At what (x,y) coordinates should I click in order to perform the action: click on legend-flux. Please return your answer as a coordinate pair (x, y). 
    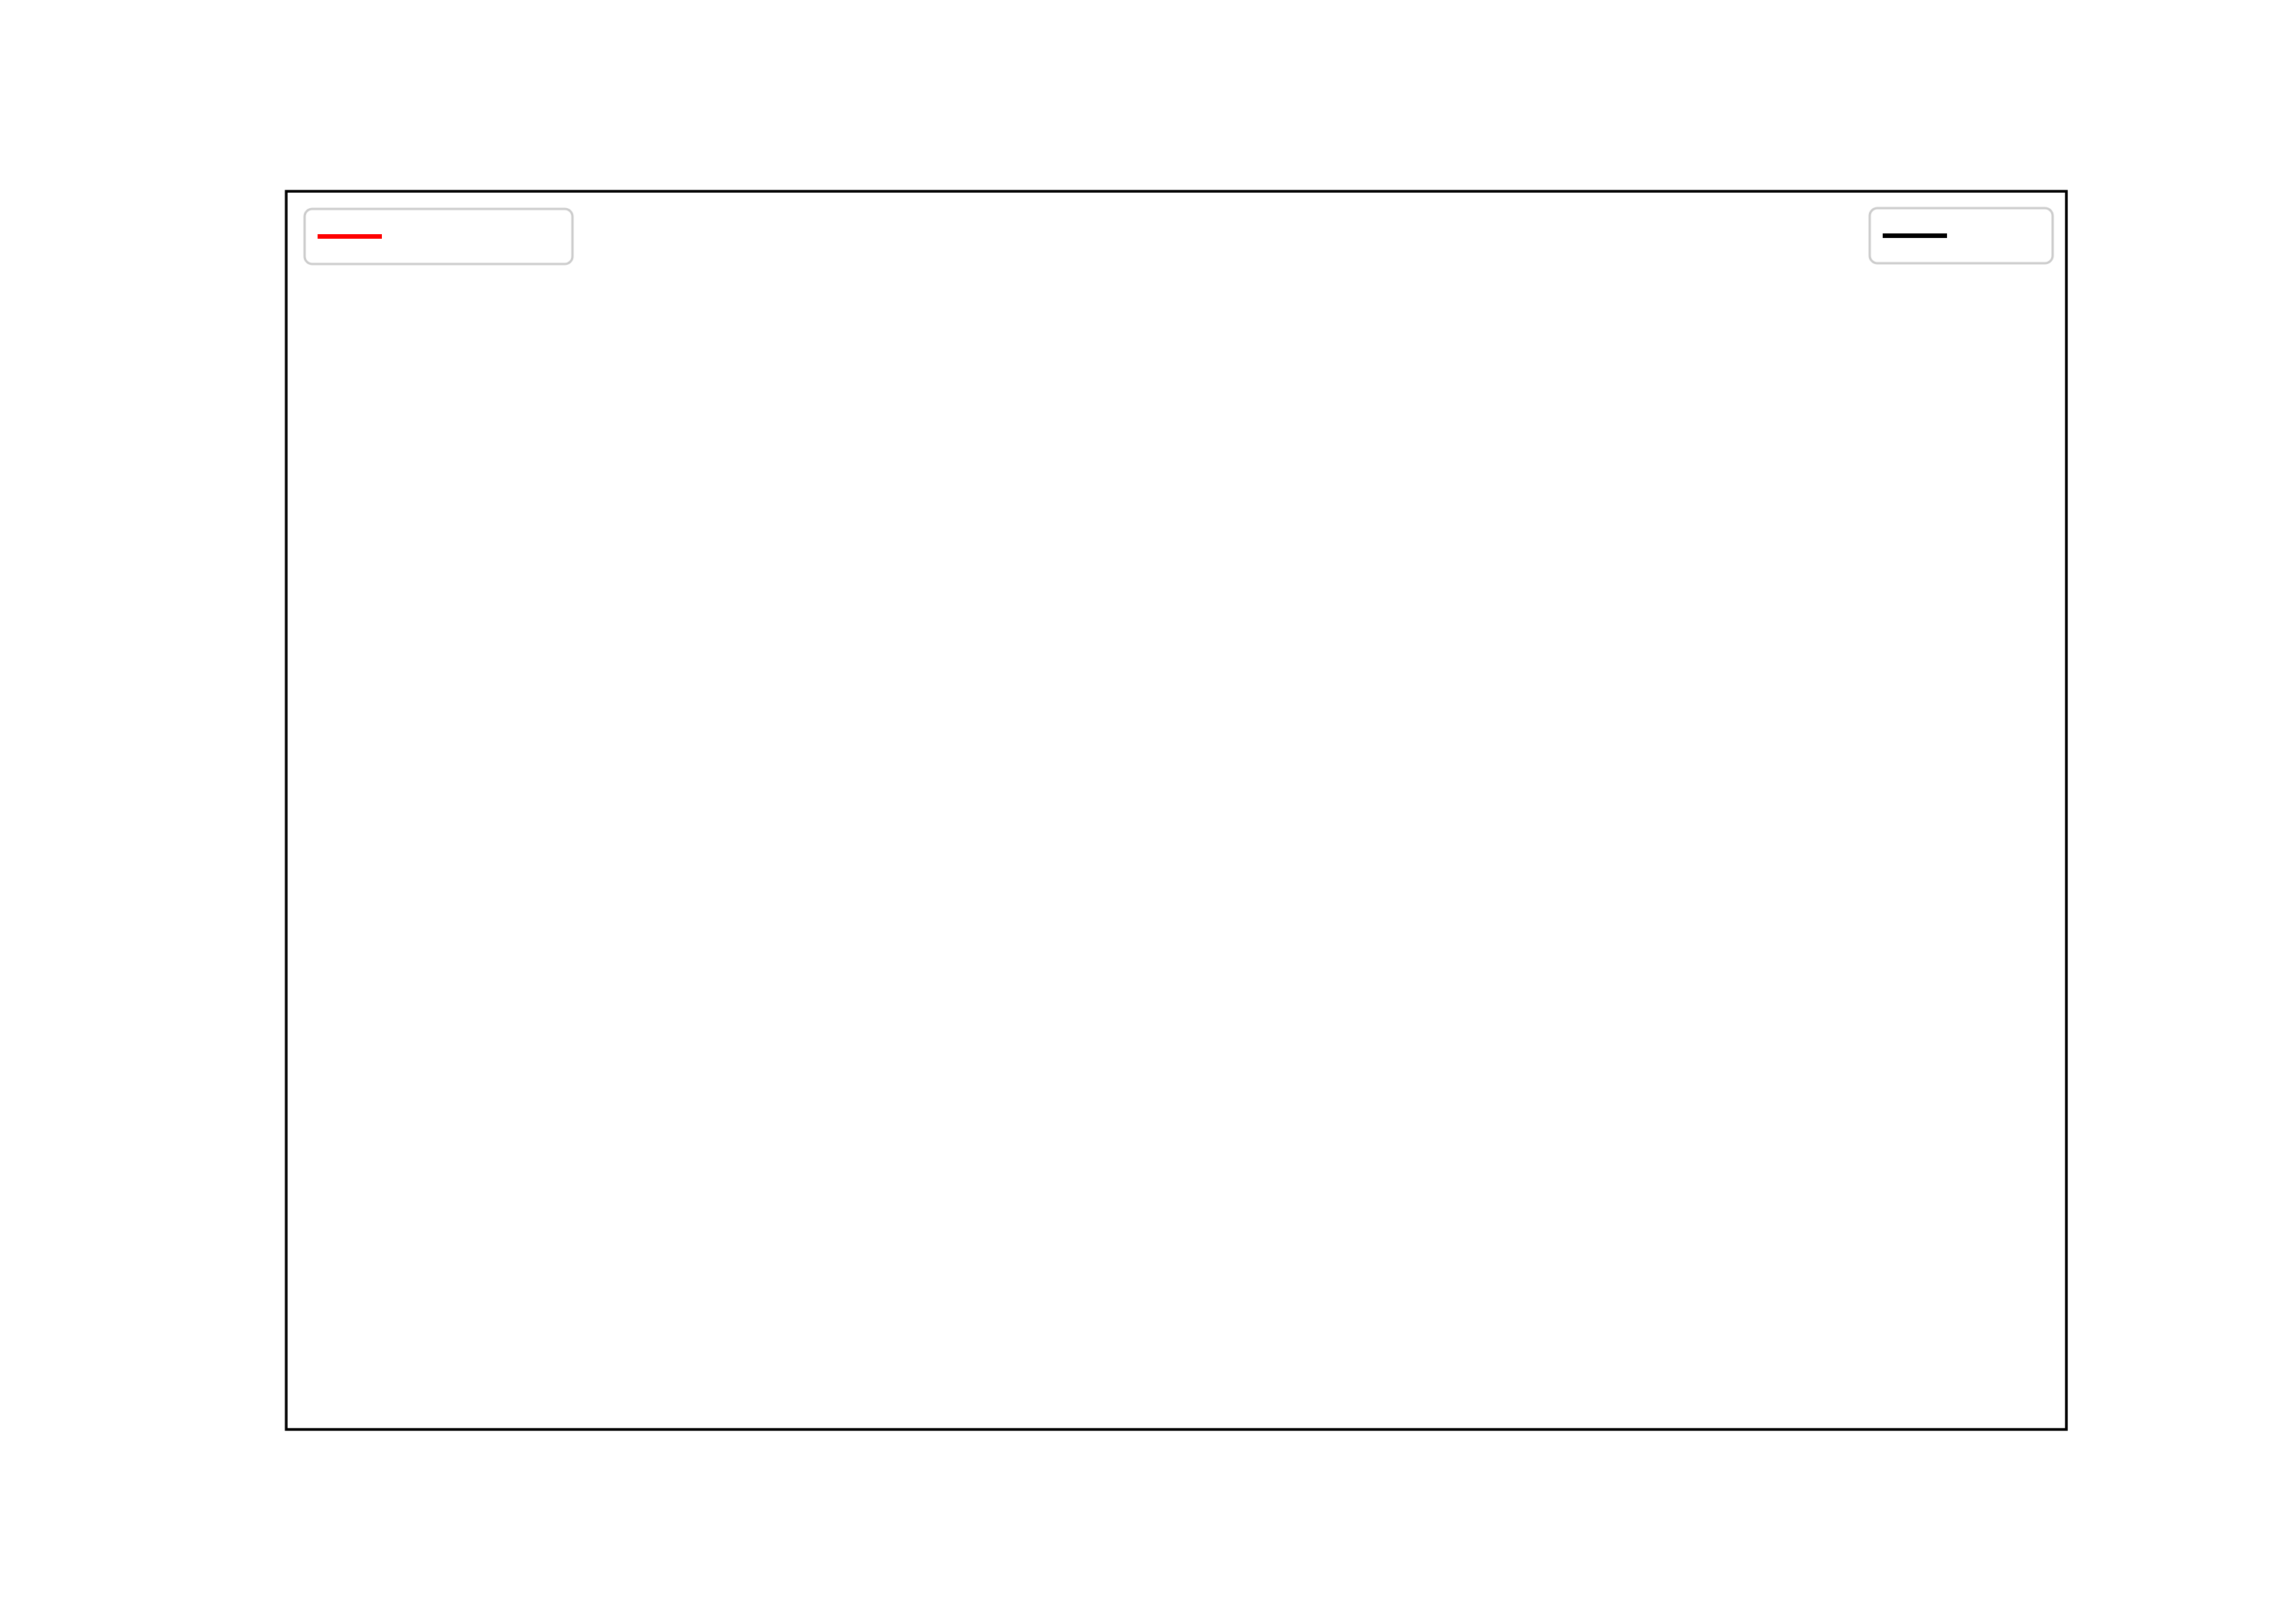
    Looking at the image, I should click on (1961, 236).